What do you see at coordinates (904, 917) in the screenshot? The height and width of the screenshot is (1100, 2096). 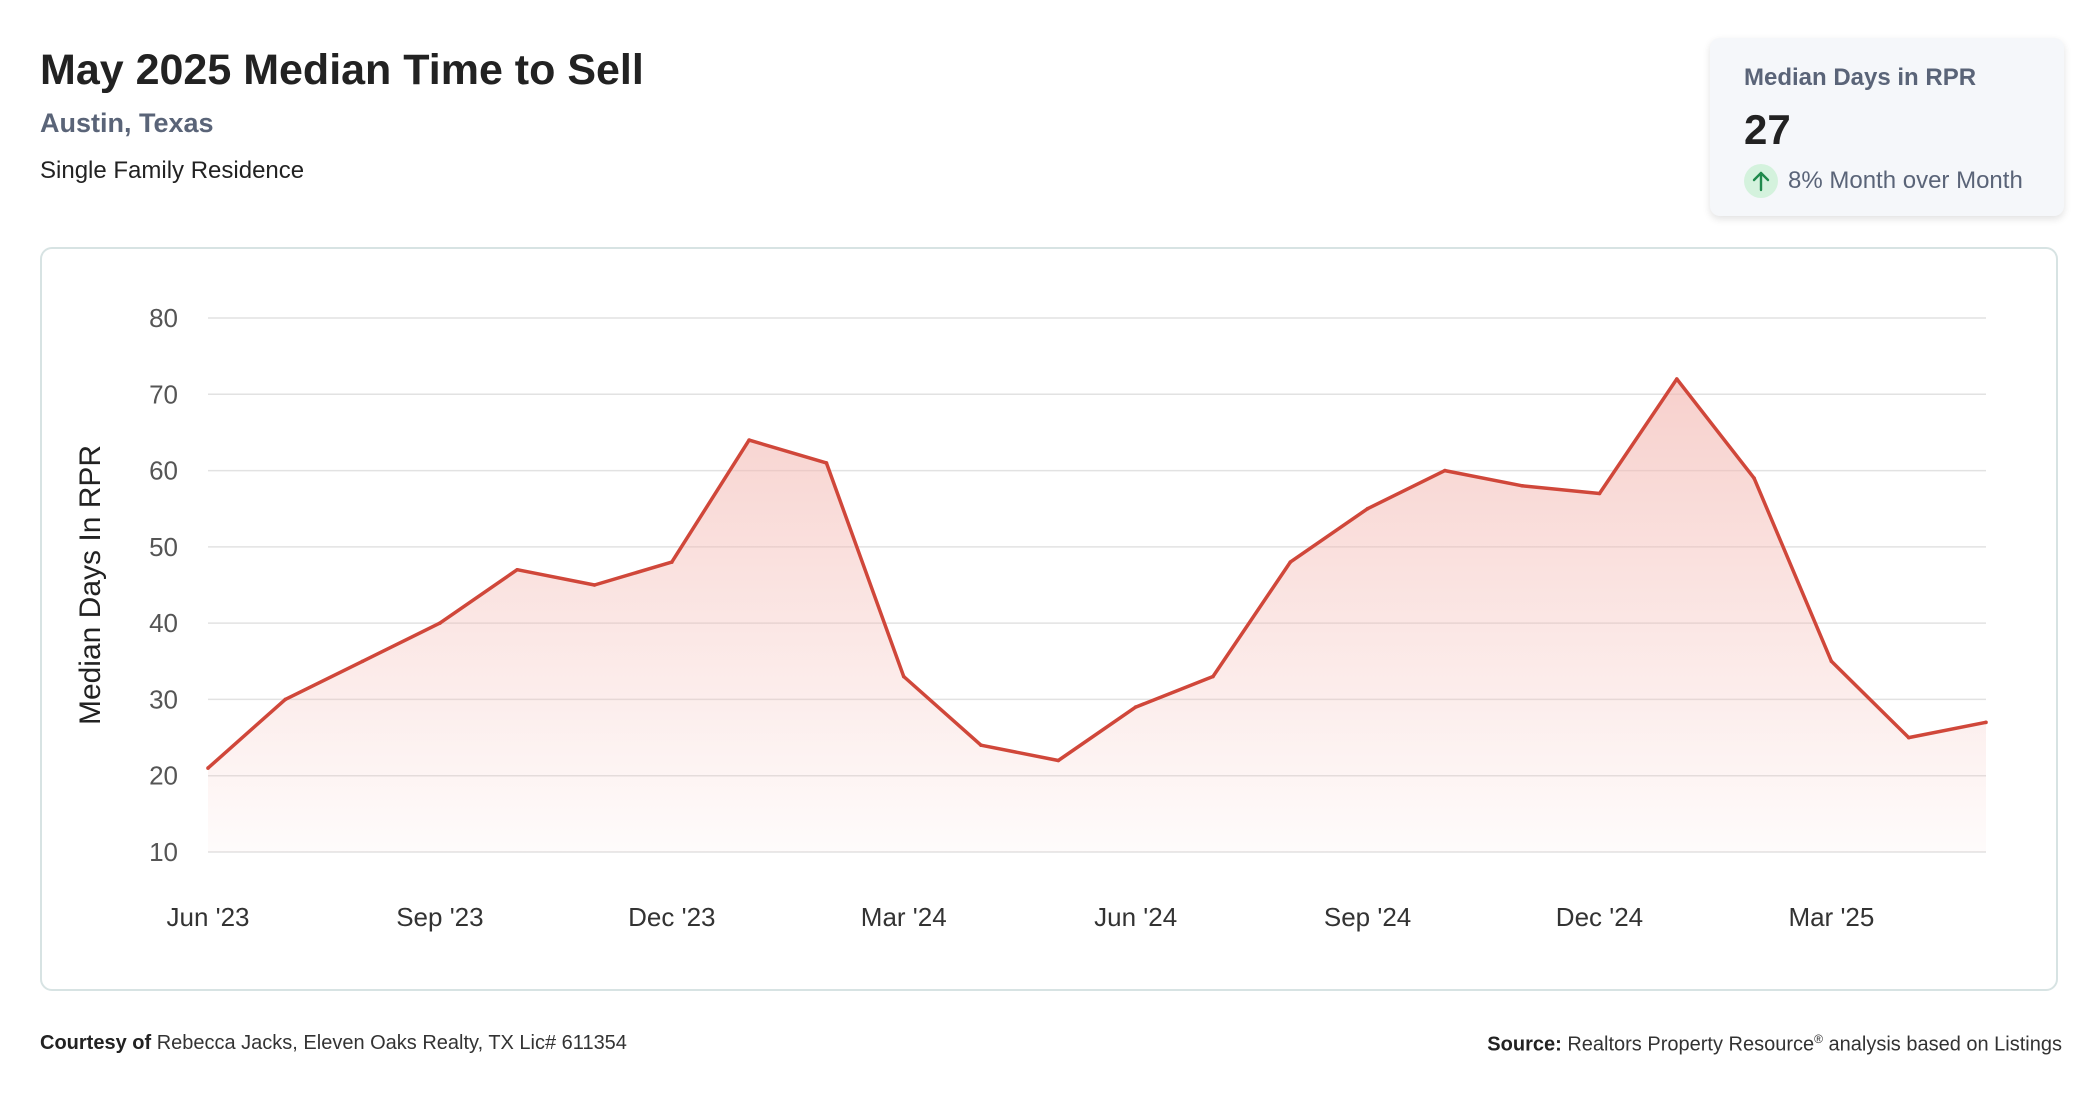 I see `x-tick-label: Mar '24` at bounding box center [904, 917].